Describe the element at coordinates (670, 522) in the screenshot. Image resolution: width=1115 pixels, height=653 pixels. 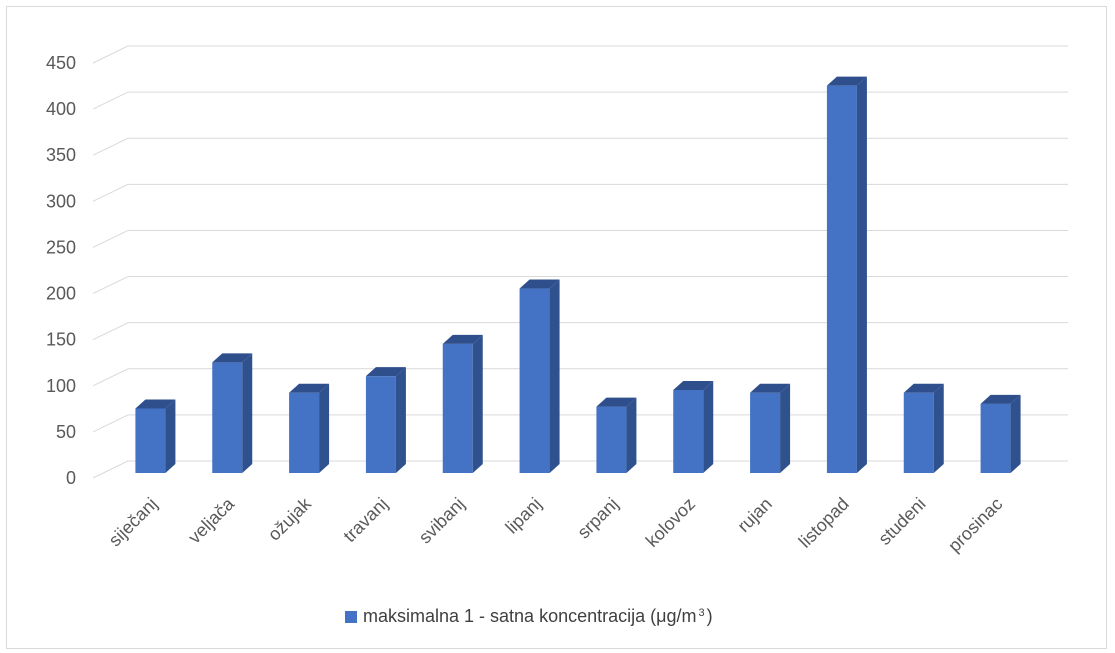
I see `x-tick-label: kolovoz` at that location.